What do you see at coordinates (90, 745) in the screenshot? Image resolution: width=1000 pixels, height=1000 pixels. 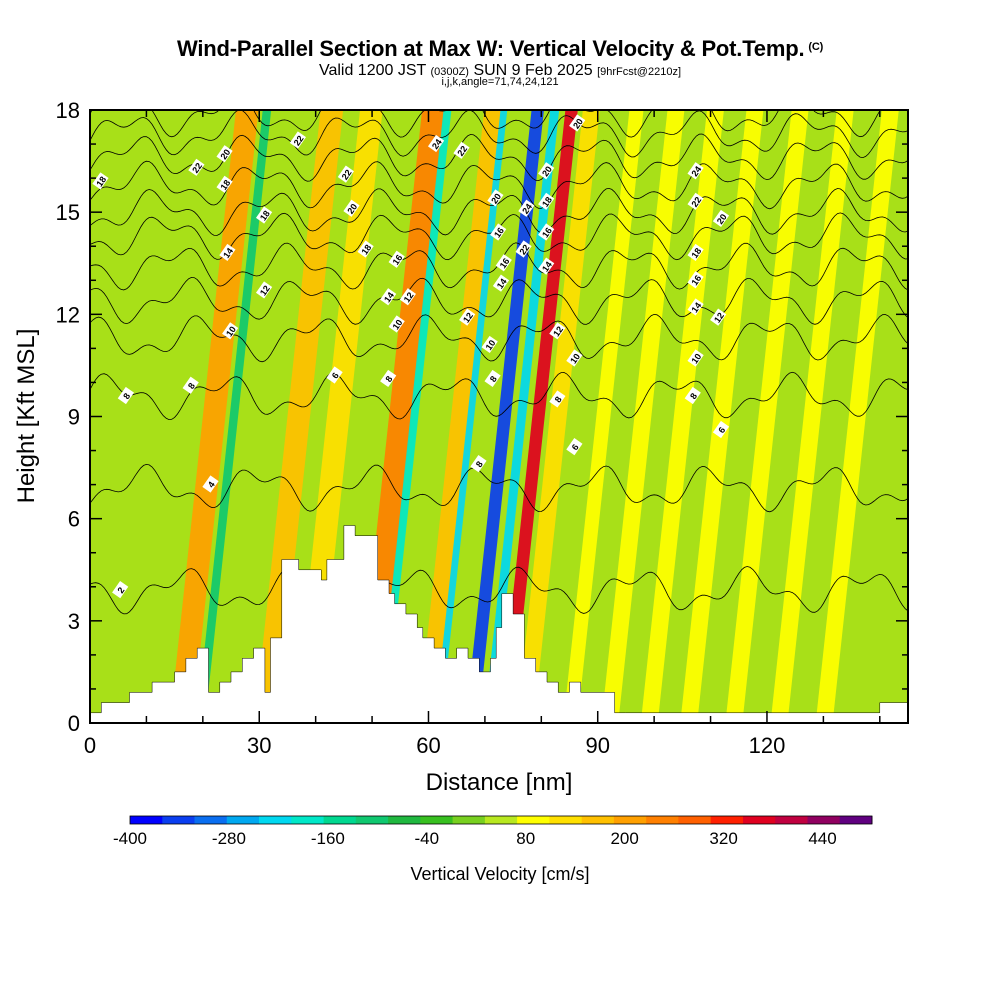 I see `x-tick-label: 0` at bounding box center [90, 745].